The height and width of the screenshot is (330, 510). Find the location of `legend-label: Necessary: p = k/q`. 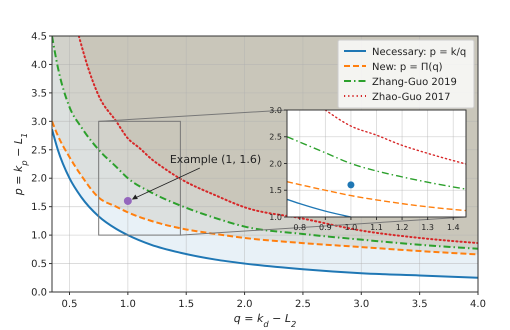

legend-label: Necessary: p = k/q is located at coordinates (419, 52).